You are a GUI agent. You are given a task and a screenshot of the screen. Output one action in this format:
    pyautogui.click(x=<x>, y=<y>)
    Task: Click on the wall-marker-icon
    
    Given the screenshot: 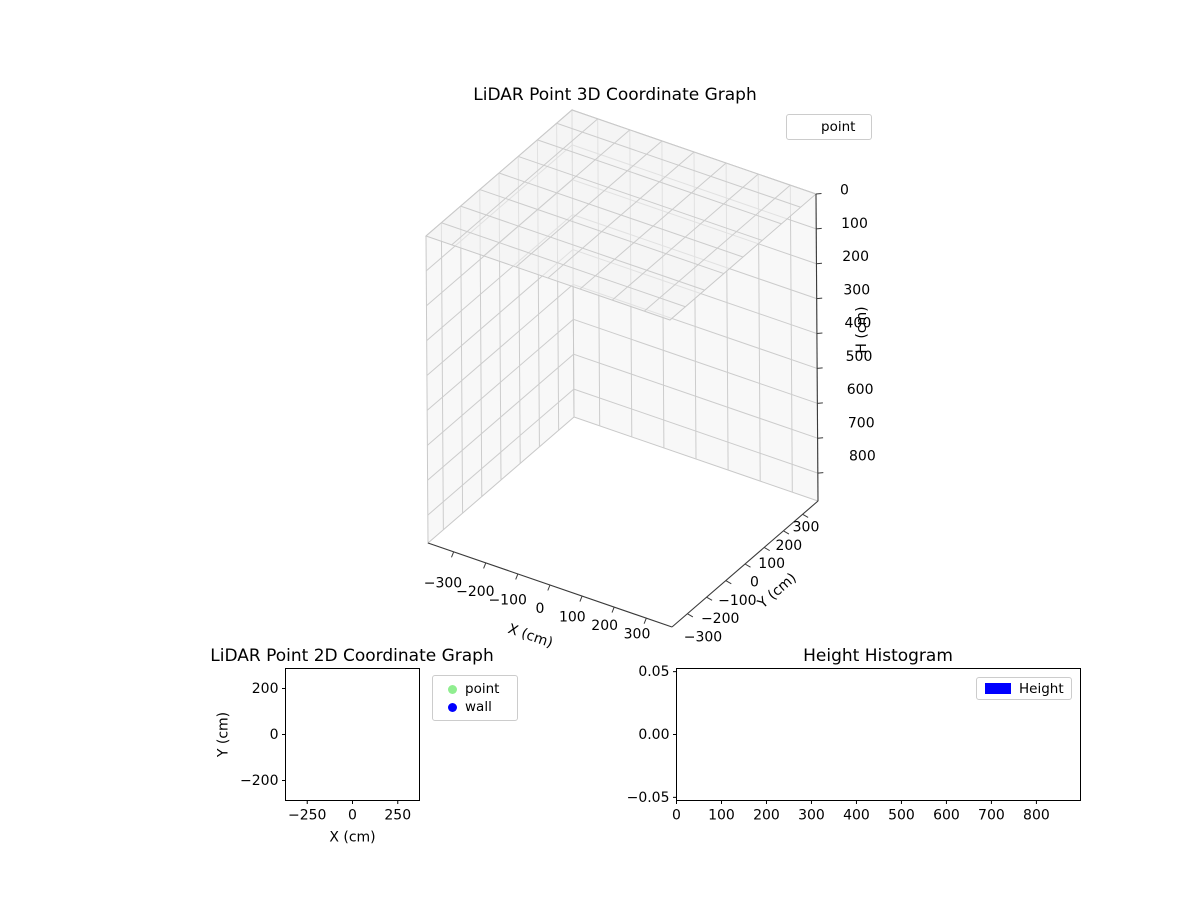 What is the action you would take?
    pyautogui.click(x=452, y=707)
    